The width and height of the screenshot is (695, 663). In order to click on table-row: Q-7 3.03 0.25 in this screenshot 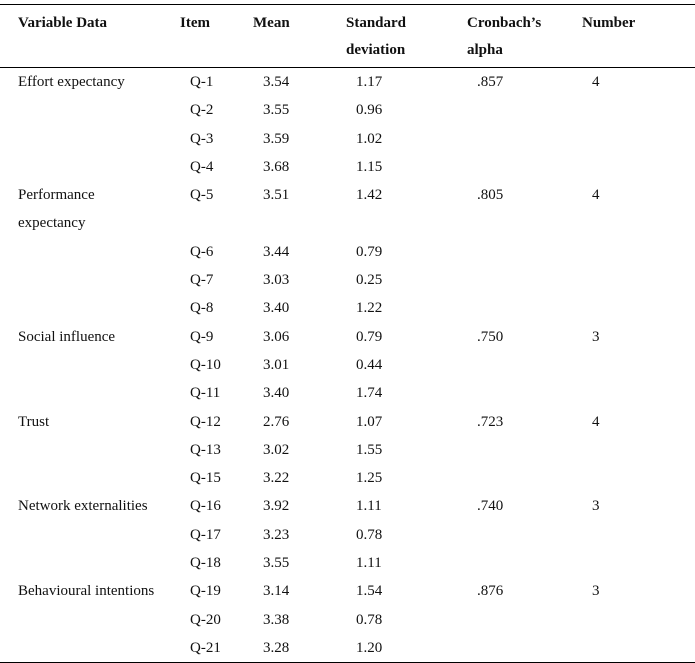, I will do `click(347, 280)`.